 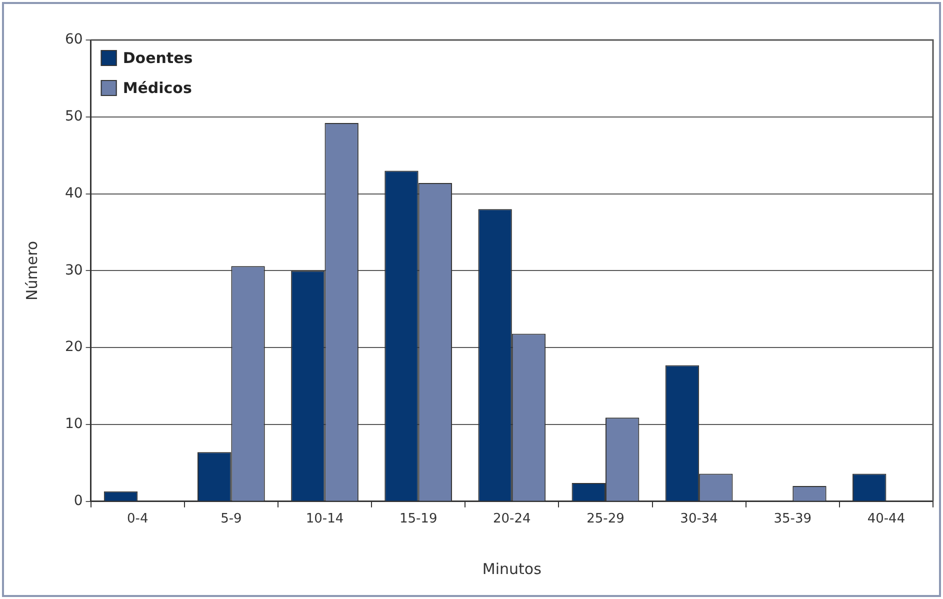 I want to click on y-tick-label: 60, so click(x=73, y=40).